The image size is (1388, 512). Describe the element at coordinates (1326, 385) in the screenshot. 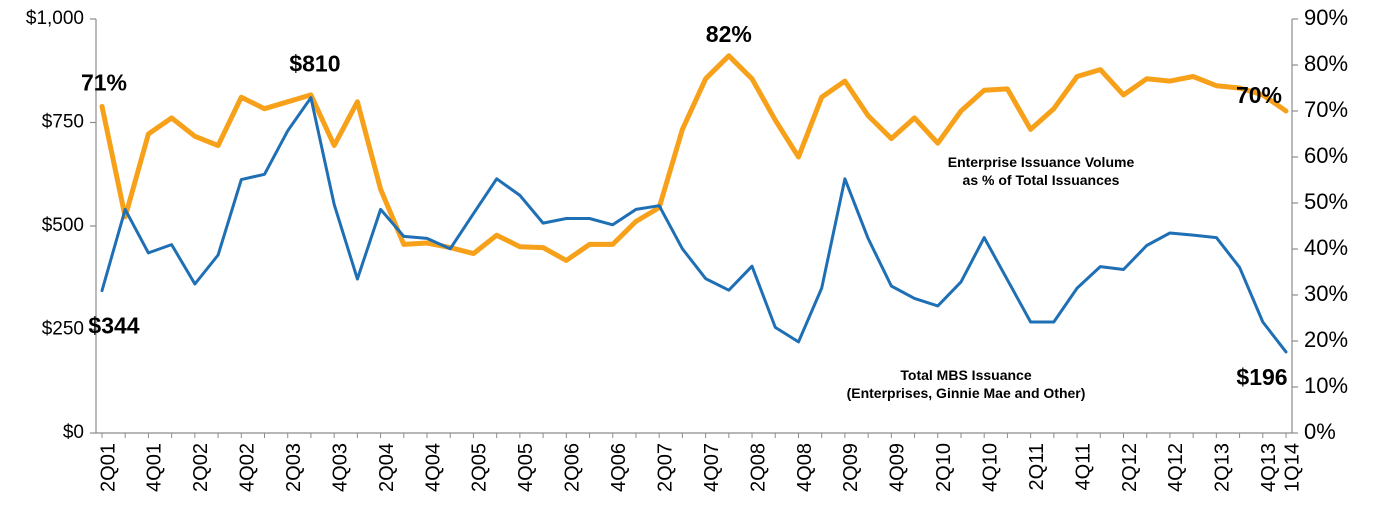

I see `right-tick-label: 10%` at that location.